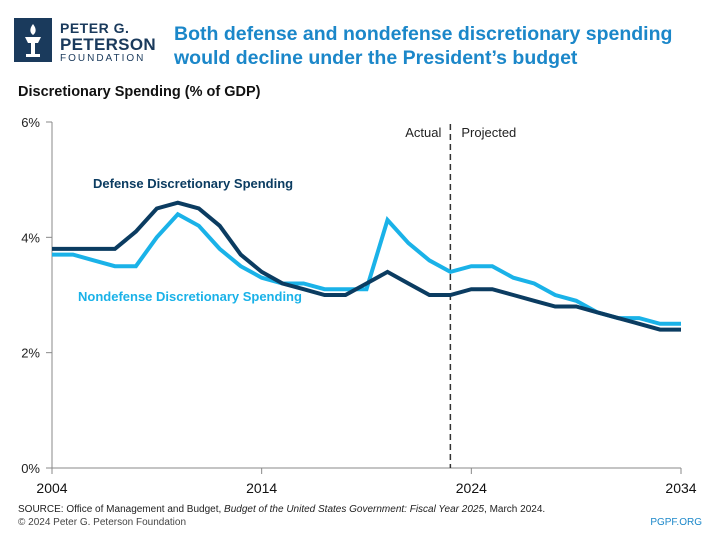  I want to click on x-tick-label: 2024, so click(471, 488).